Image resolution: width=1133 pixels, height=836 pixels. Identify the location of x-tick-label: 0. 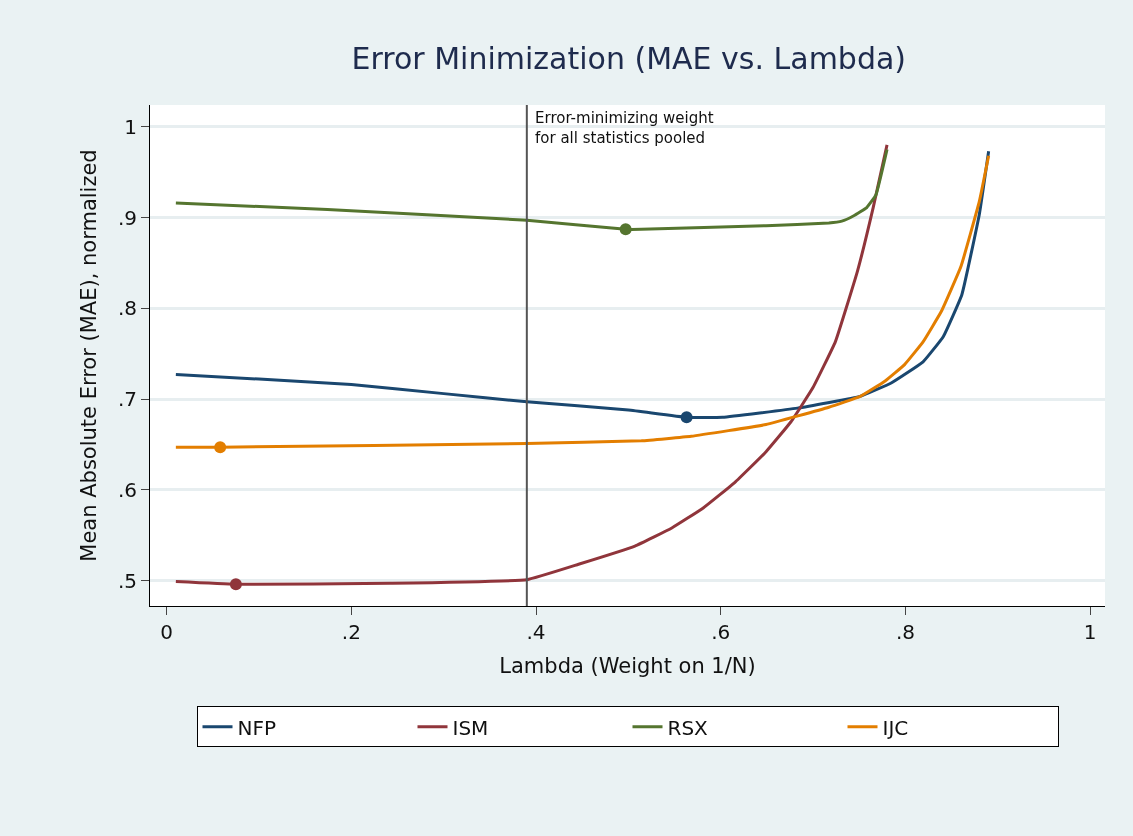
(166, 632).